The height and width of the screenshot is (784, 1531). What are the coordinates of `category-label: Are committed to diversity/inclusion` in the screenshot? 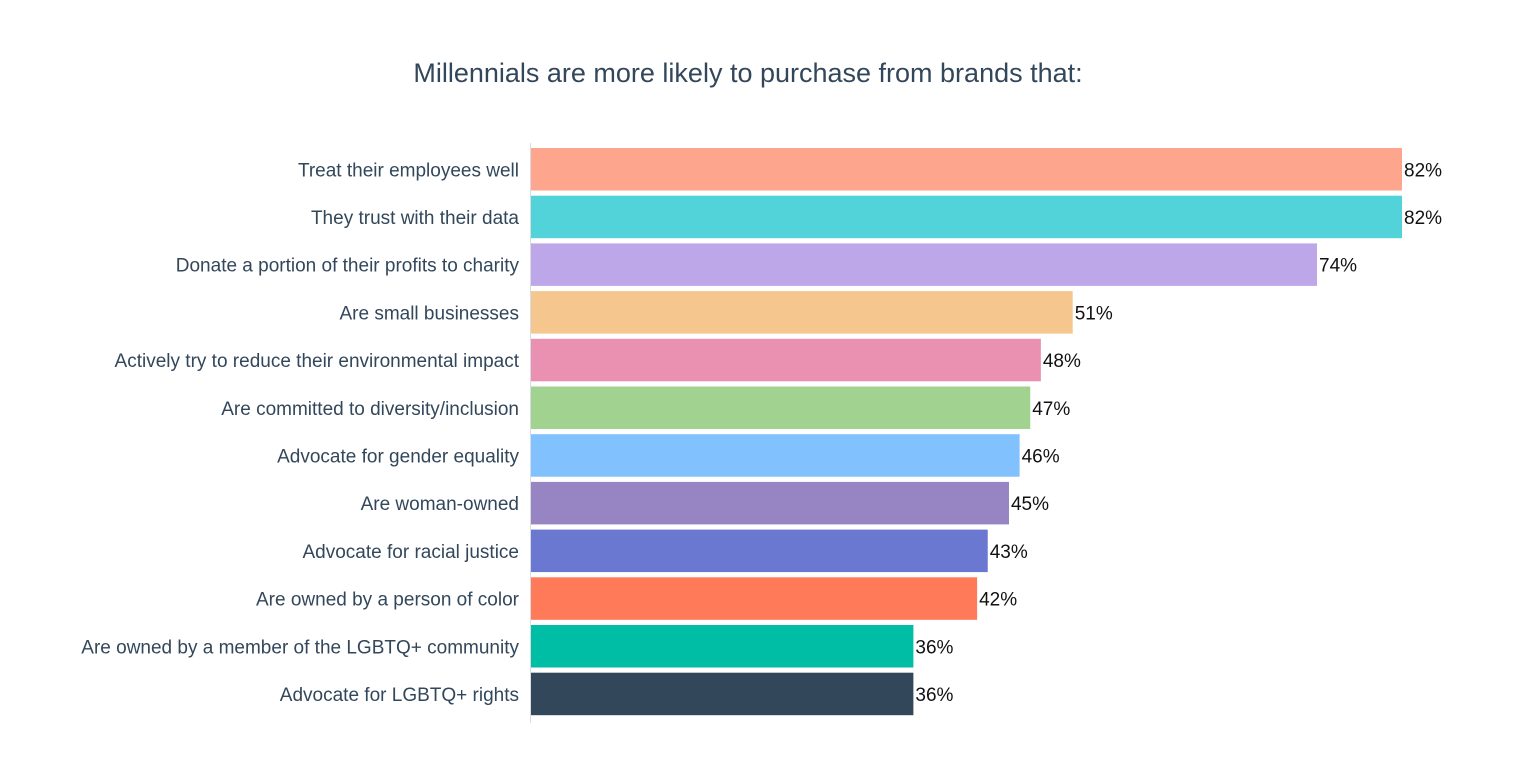 It's located at (370, 409).